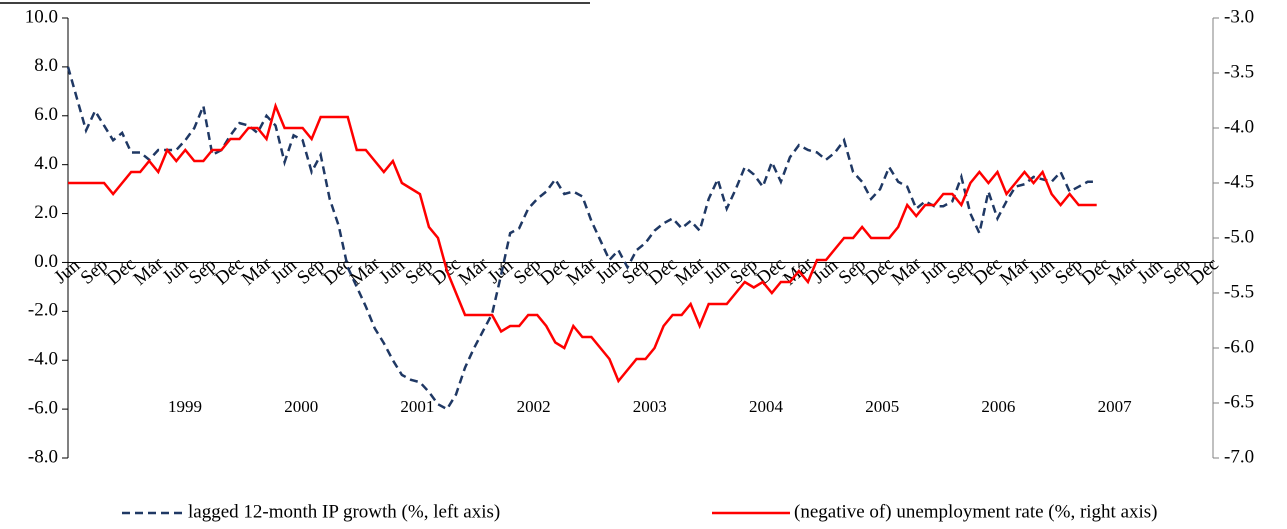 This screenshot has height=529, width=1287. What do you see at coordinates (43, 359) in the screenshot?
I see `y-tick-label: -4.0` at bounding box center [43, 359].